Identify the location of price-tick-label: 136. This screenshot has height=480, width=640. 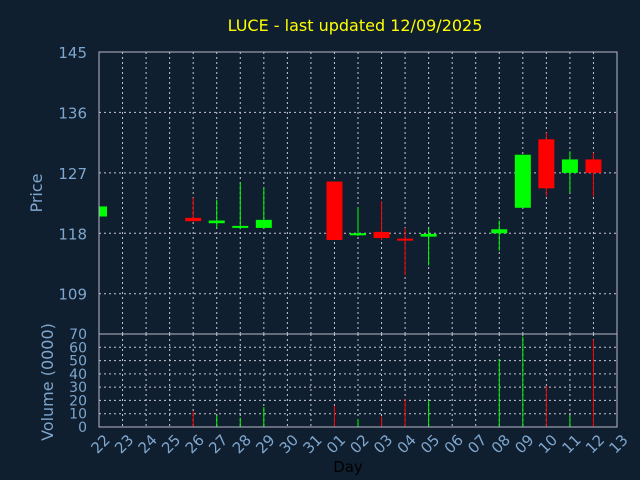
(72, 113).